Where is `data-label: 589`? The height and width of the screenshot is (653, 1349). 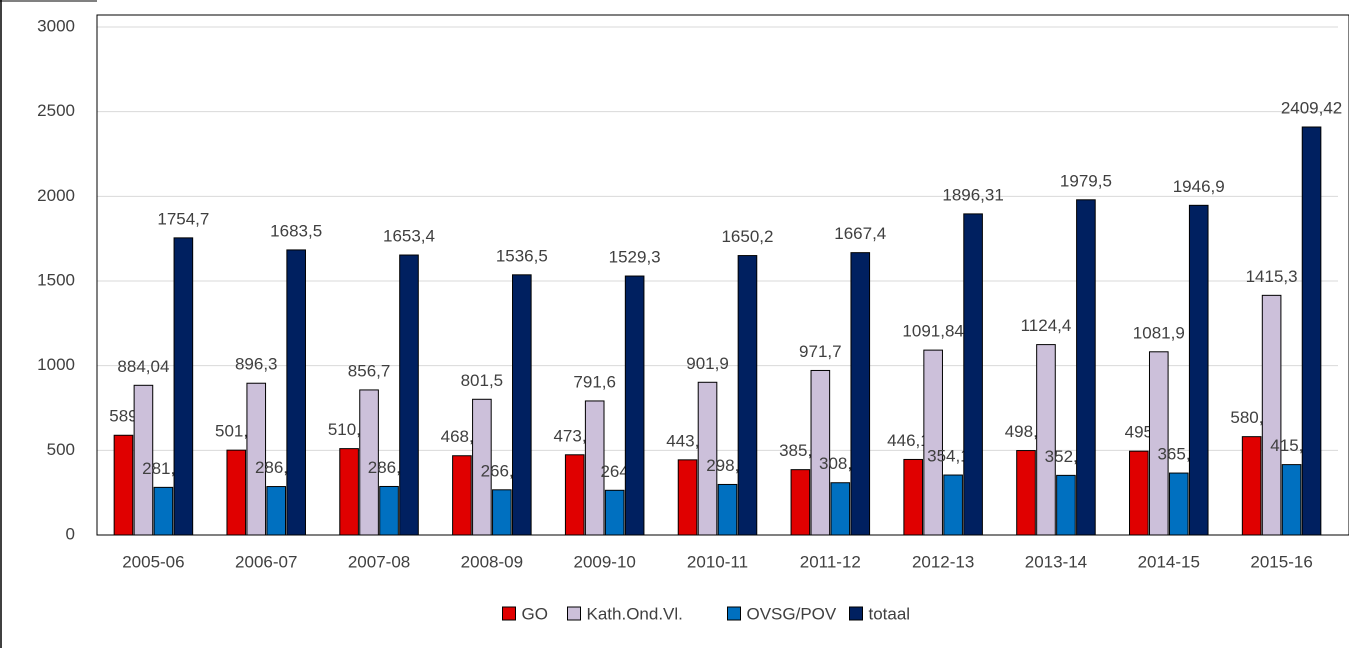
data-label: 589 is located at coordinates (123, 416).